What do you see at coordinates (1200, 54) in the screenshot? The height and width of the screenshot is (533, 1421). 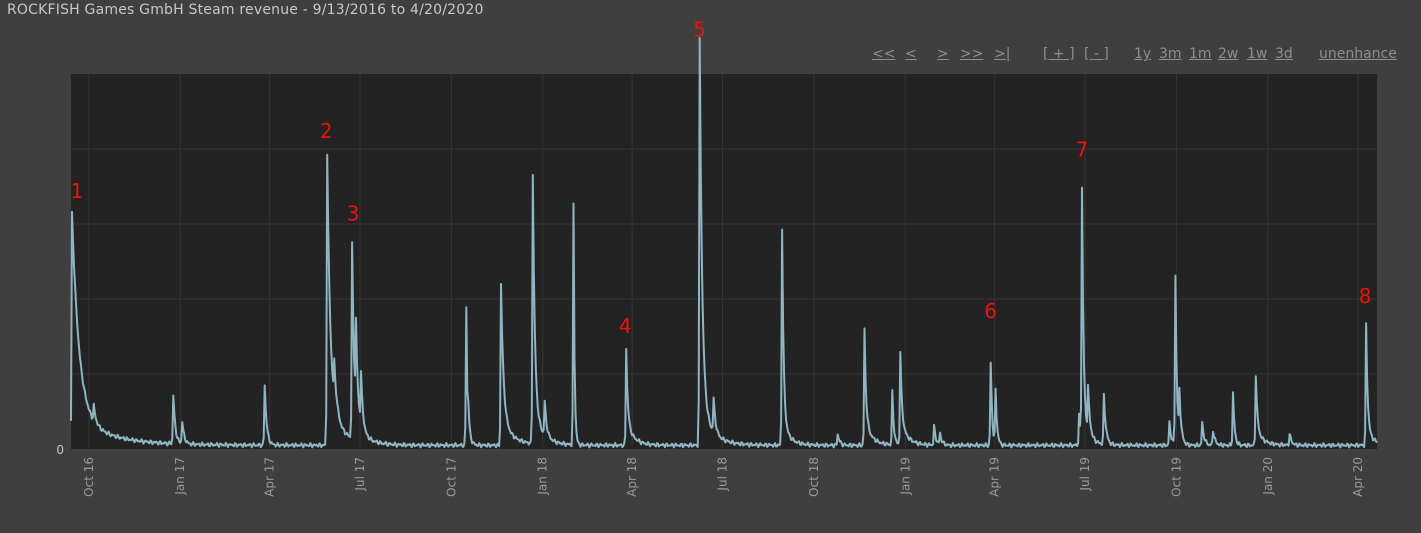 I see `range-1m-link: 1m` at bounding box center [1200, 54].